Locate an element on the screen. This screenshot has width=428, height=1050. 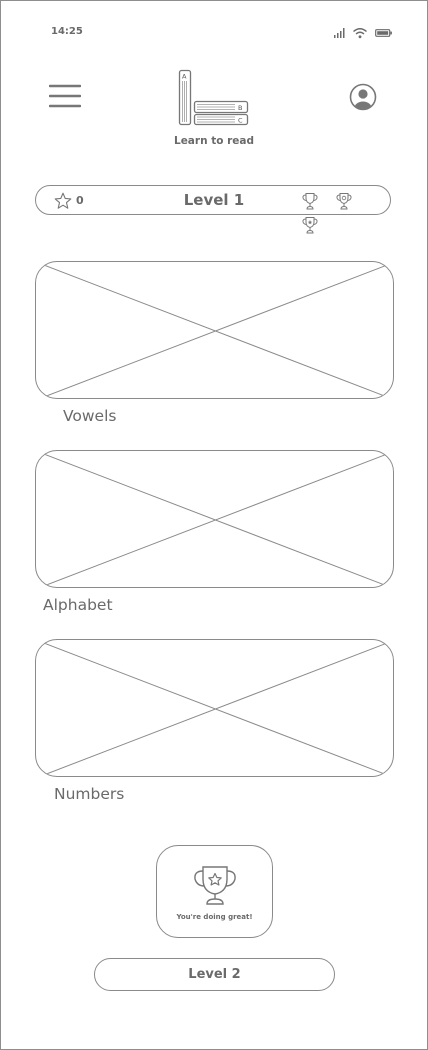
lesson-card-alphabet is located at coordinates (214, 519).